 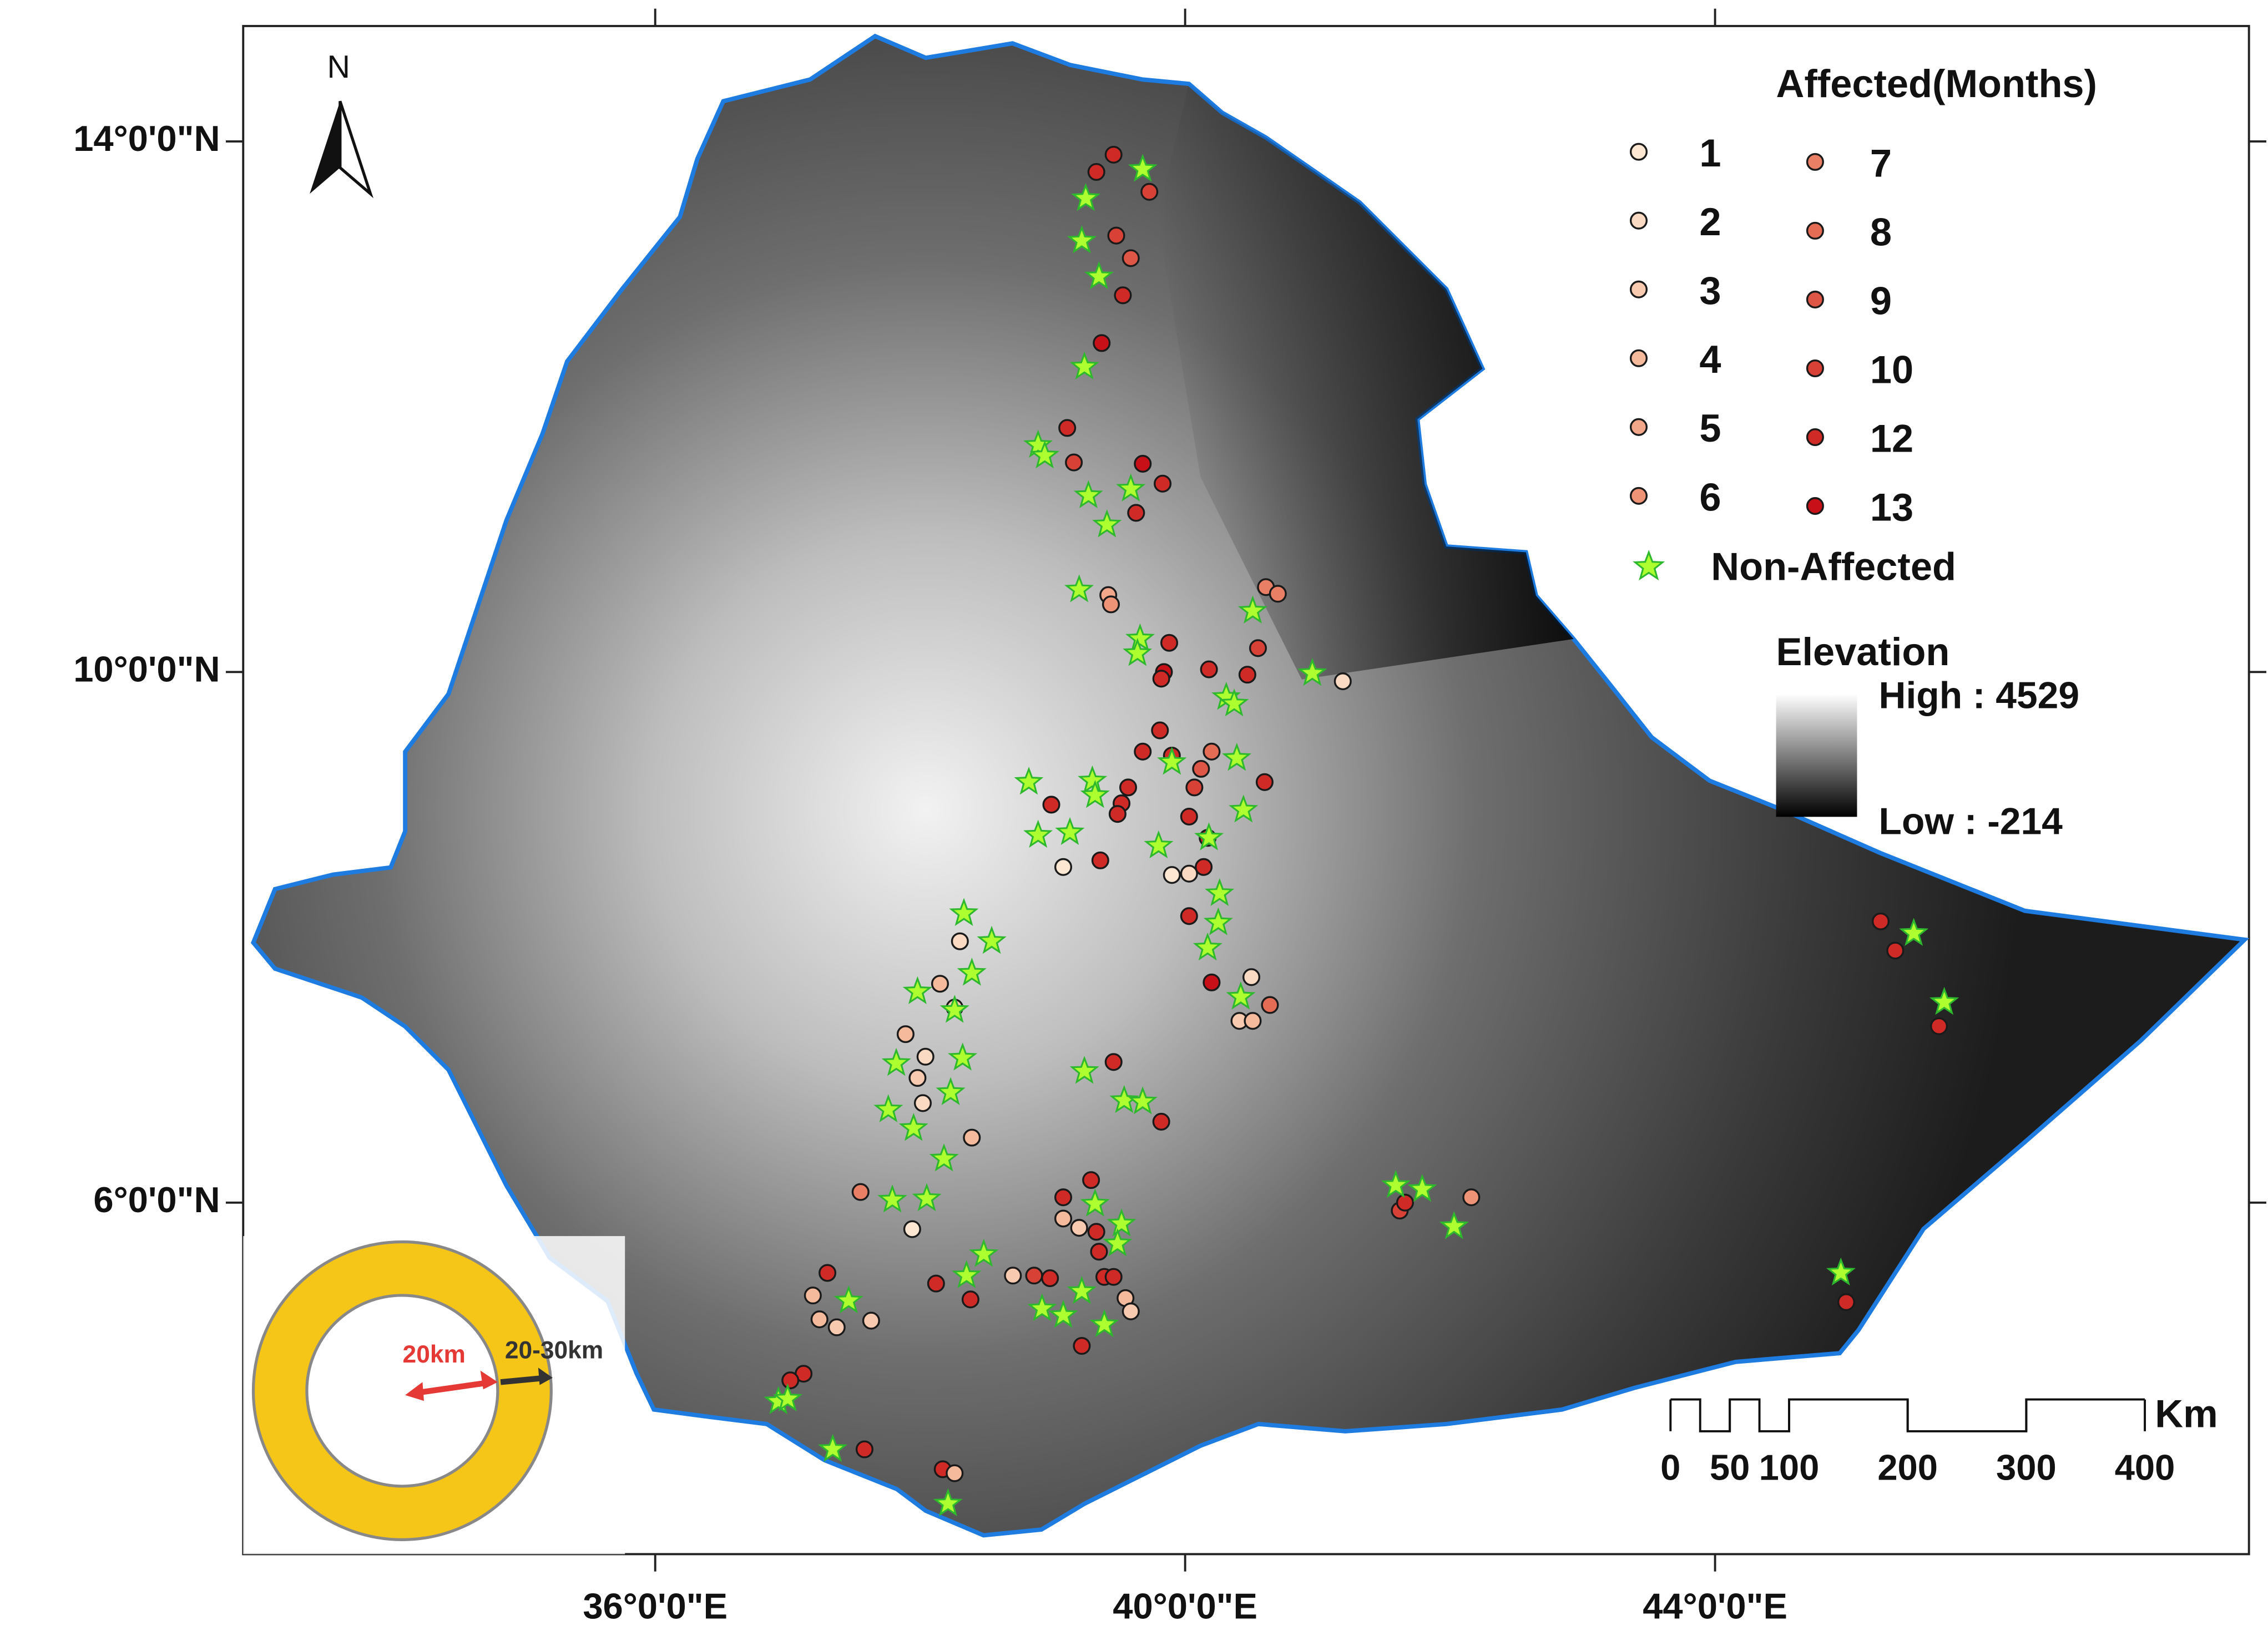 I want to click on scale-bar, so click(x=1907, y=1415).